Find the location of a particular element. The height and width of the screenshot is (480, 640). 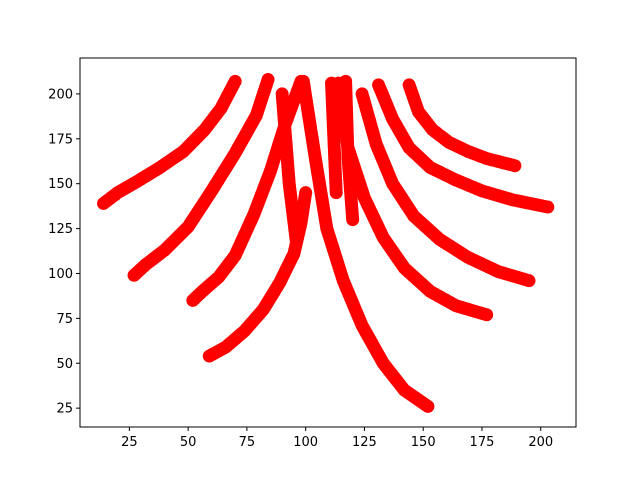

y-tick-label: 50 is located at coordinates (64, 364).